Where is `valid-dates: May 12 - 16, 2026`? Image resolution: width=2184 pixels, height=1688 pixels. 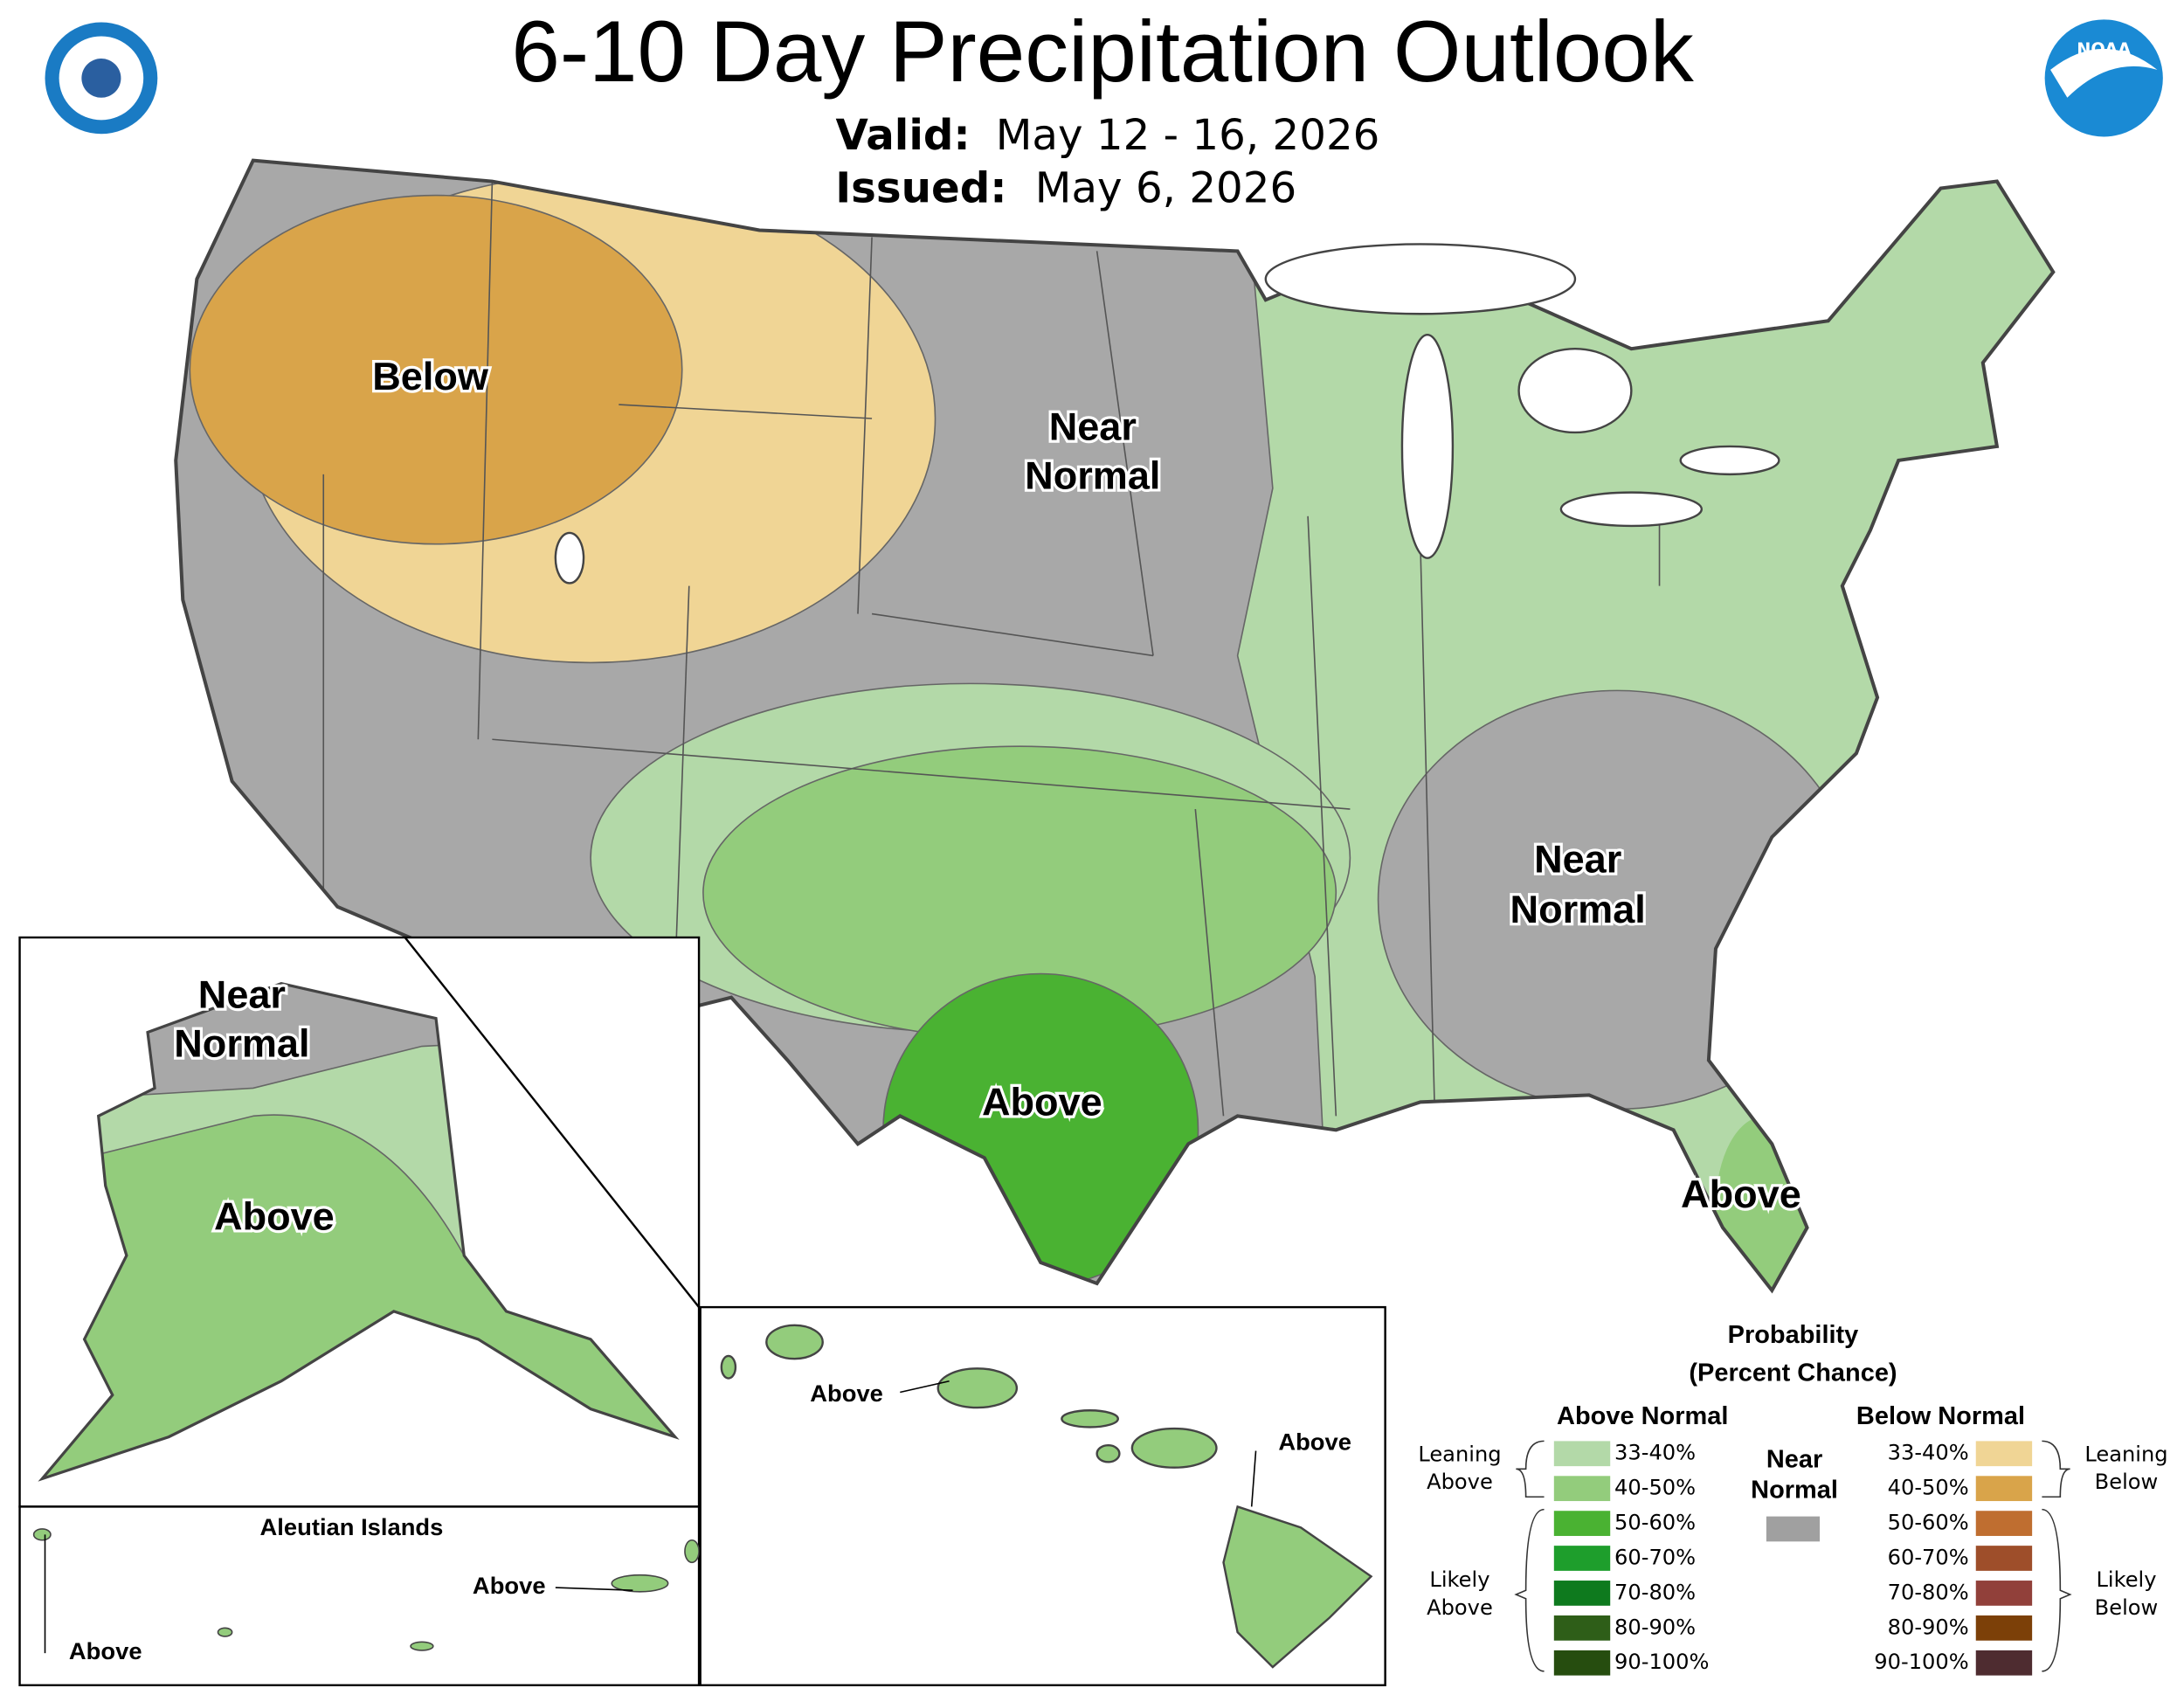
valid-dates: May 12 - 16, 2026 is located at coordinates (1188, 135).